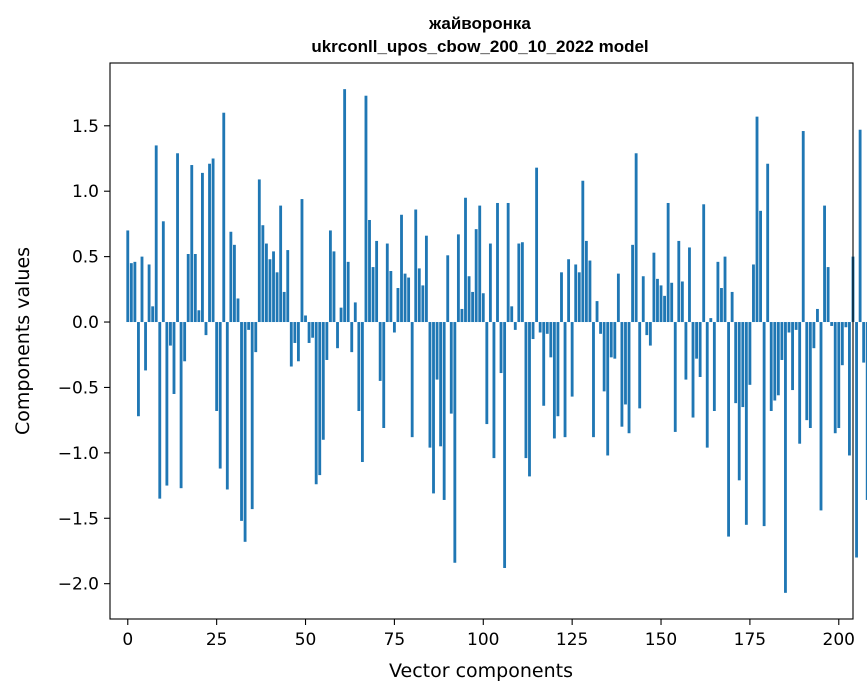 The height and width of the screenshot is (696, 867). Describe the element at coordinates (78, 454) in the screenshot. I see `y-tick-label-2: −1.0` at that location.